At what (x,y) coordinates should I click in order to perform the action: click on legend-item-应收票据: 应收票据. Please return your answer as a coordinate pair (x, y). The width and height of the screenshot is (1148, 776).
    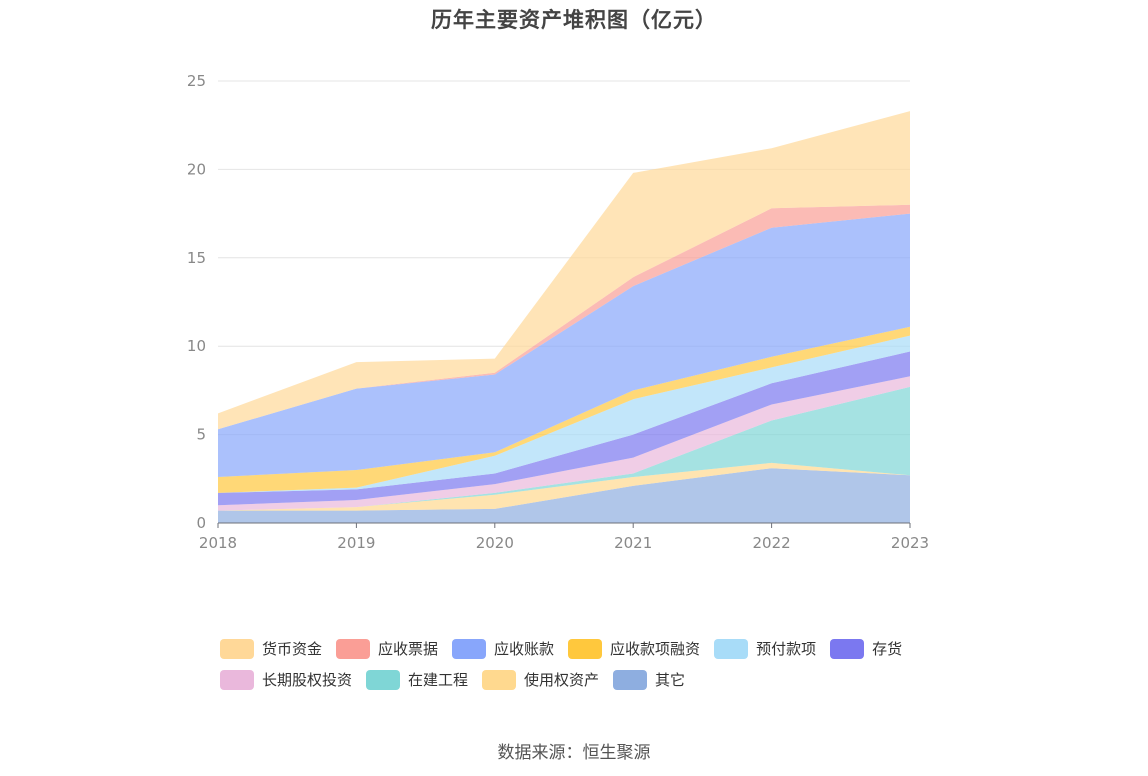
    Looking at the image, I should click on (387, 648).